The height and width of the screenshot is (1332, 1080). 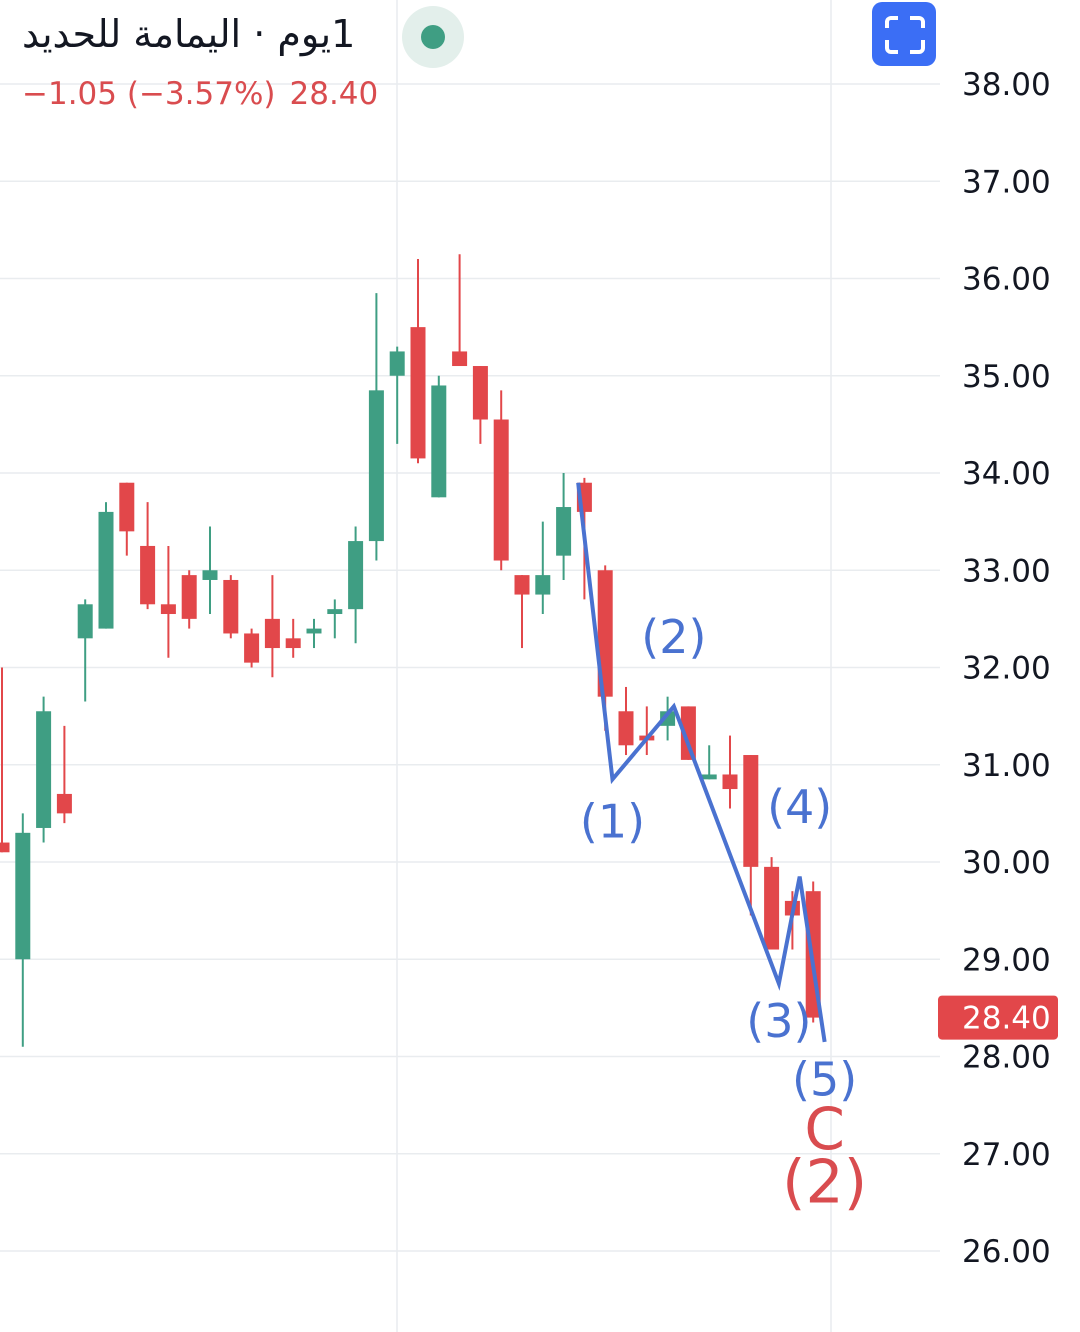 I want to click on wave-label: (3), so click(x=778, y=1021).